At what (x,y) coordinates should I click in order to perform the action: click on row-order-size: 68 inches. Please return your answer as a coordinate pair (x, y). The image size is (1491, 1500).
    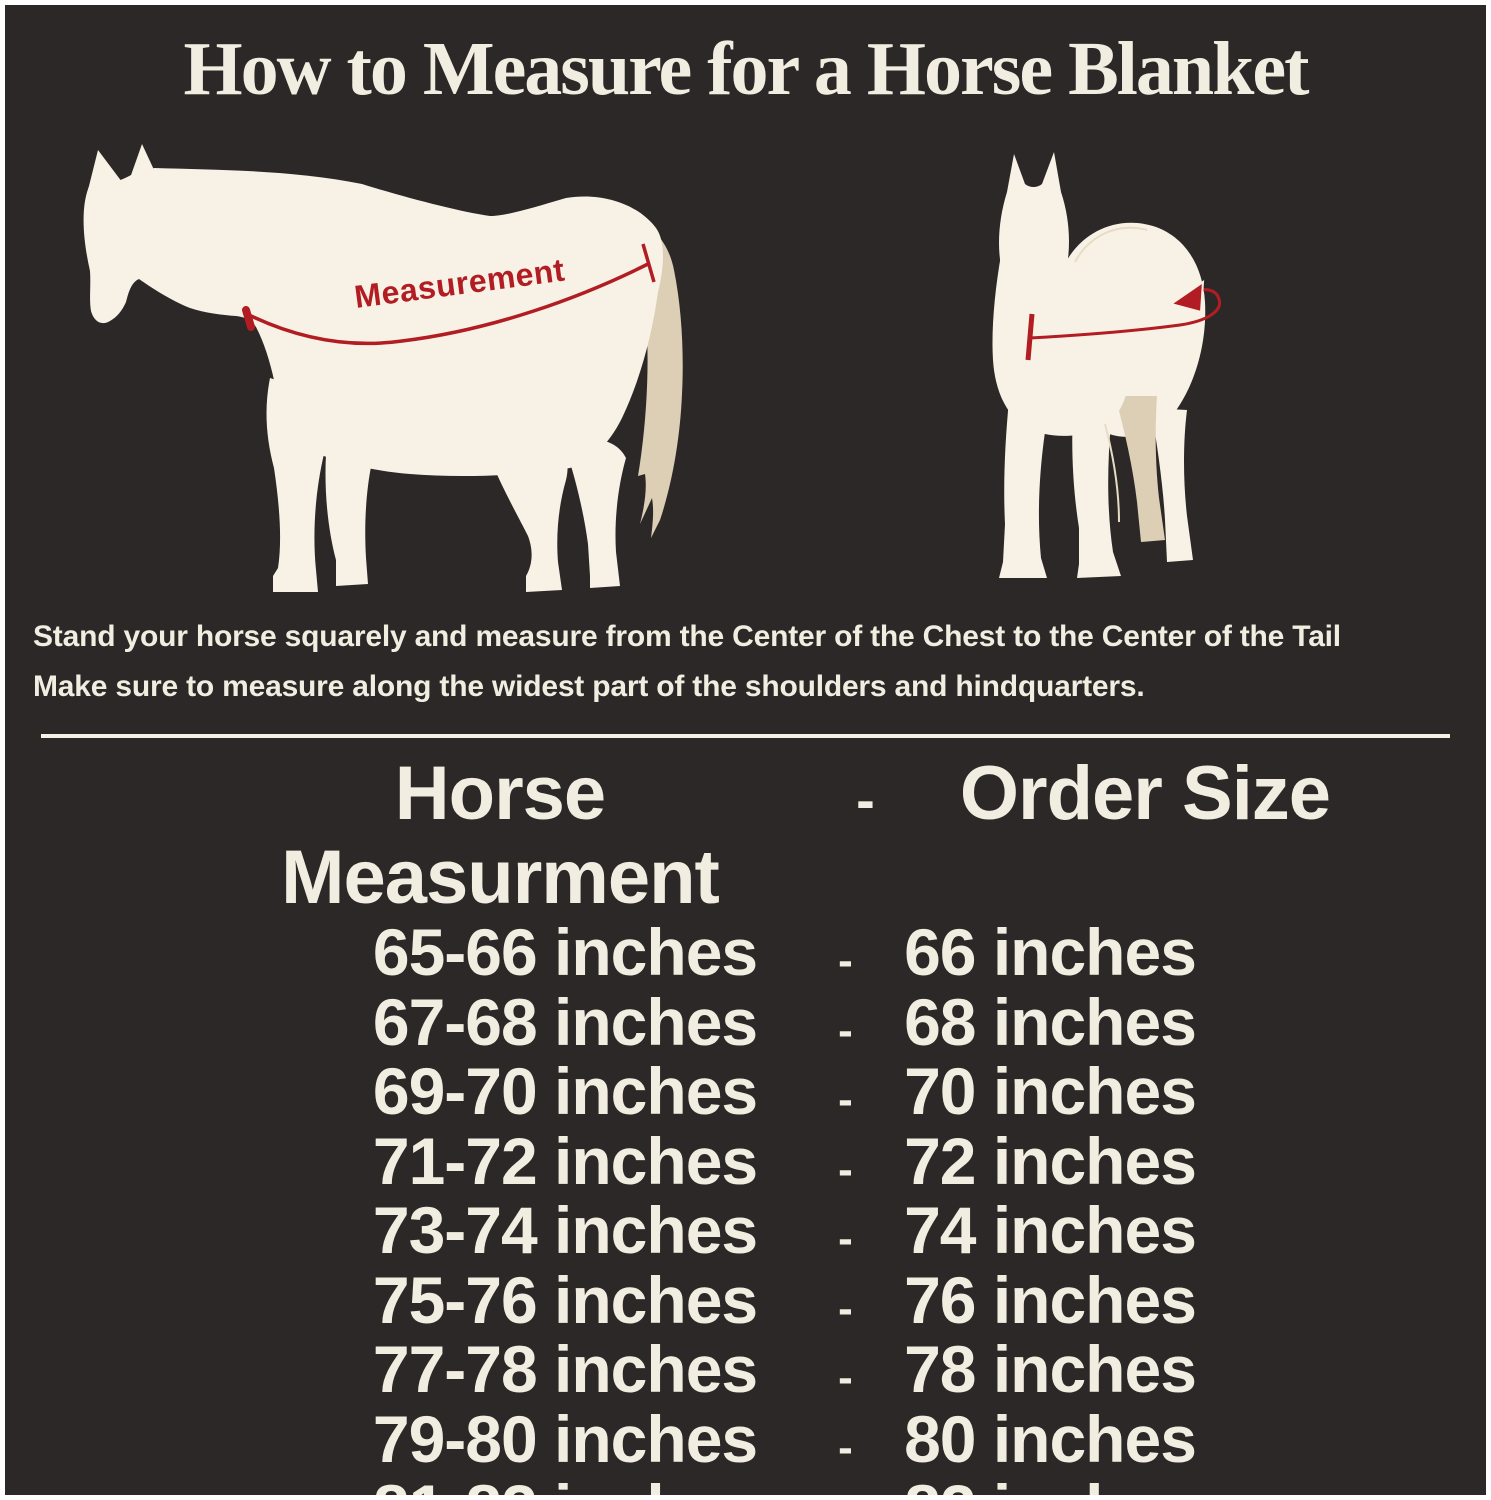
    Looking at the image, I should click on (1050, 1021).